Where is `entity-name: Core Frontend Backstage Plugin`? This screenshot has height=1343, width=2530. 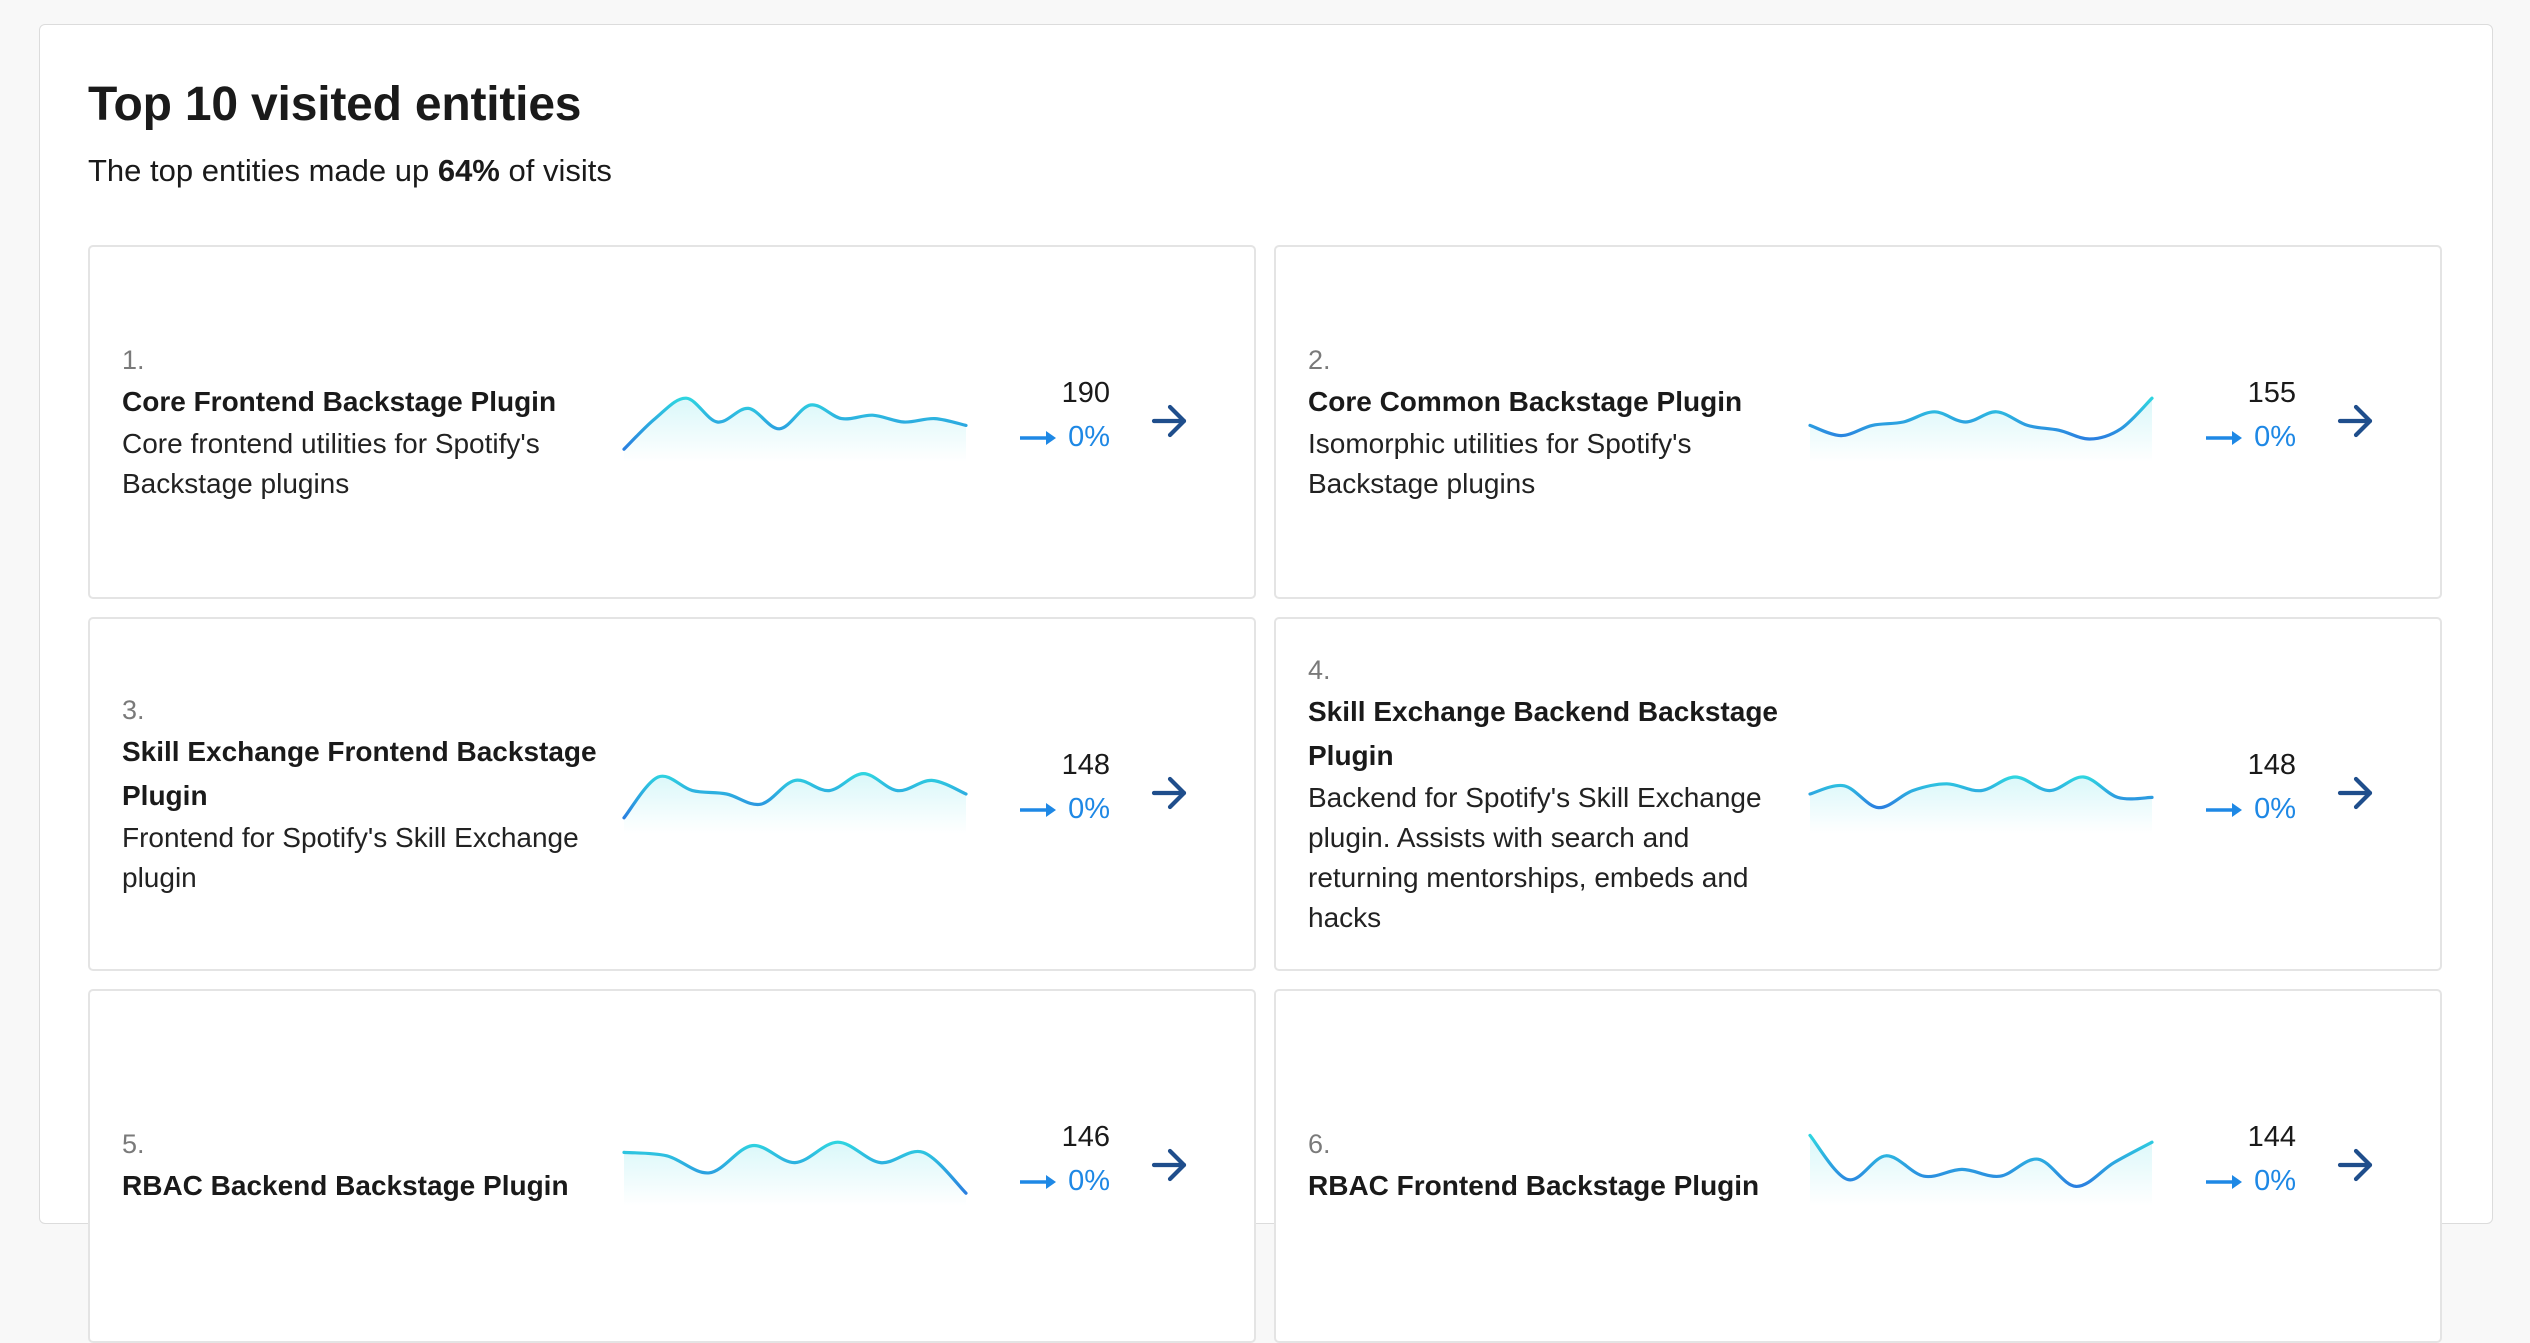 entity-name: Core Frontend Backstage Plugin is located at coordinates (339, 401).